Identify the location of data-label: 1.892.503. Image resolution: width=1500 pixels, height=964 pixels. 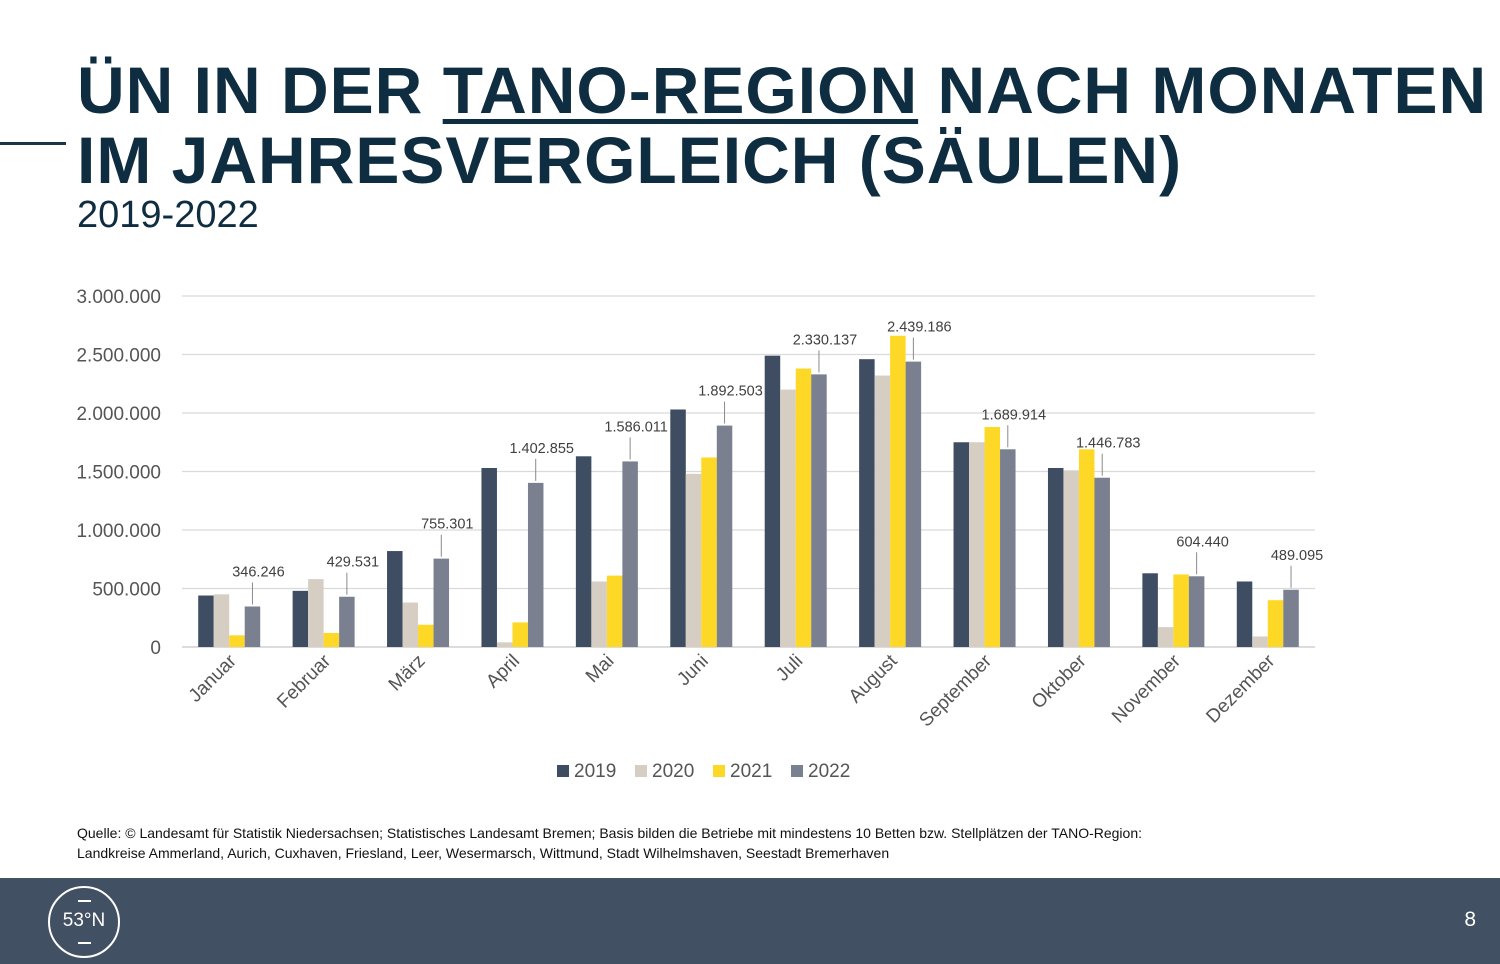
(730, 392).